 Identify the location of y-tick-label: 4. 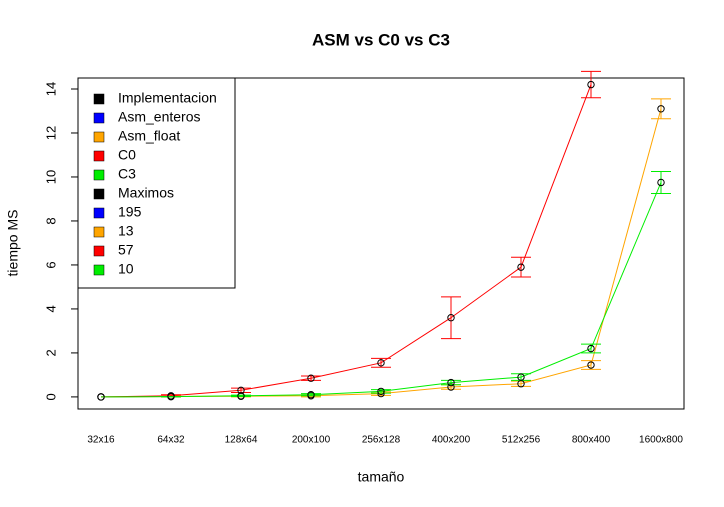
(50, 308).